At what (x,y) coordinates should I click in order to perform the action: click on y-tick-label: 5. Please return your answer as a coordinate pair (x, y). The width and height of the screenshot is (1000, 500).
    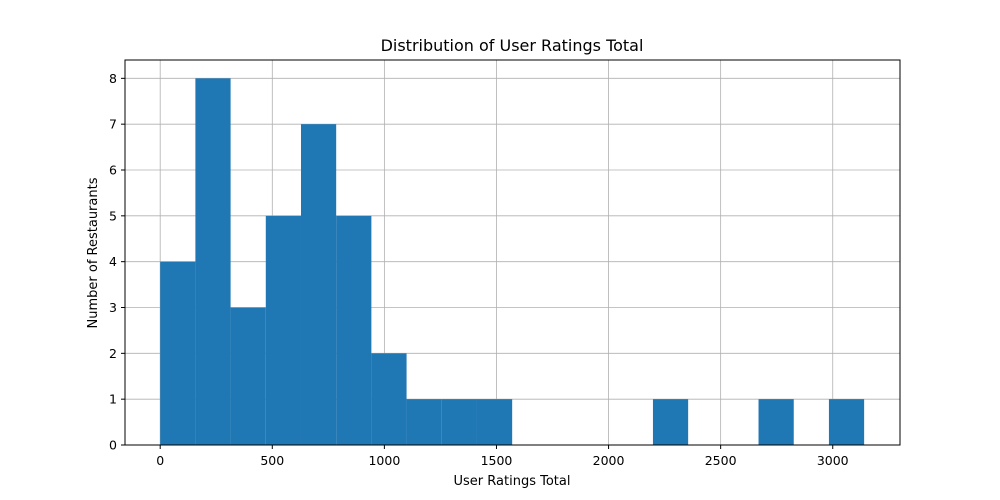
    Looking at the image, I should click on (113, 215).